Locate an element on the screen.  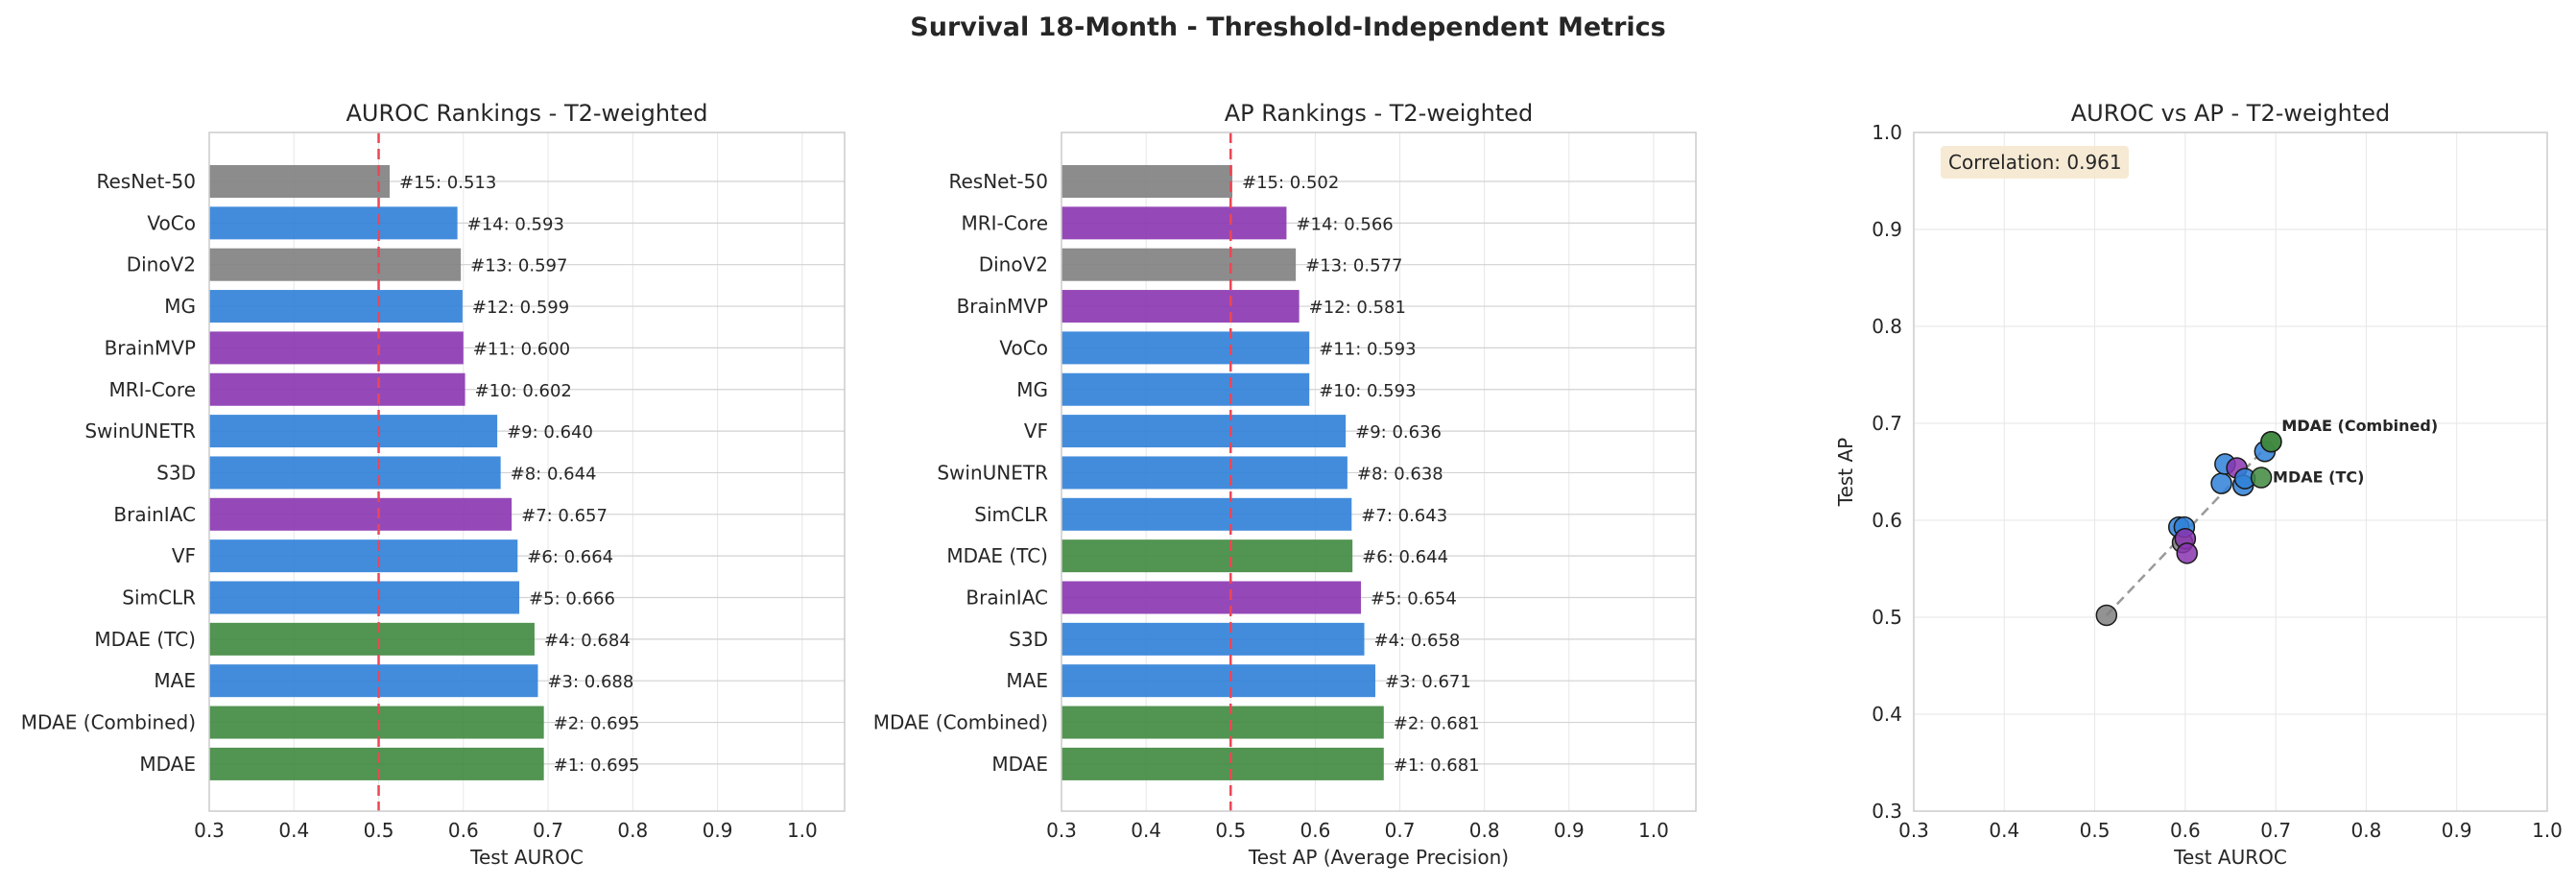
y-tick-label: 0.9 is located at coordinates (1887, 229).